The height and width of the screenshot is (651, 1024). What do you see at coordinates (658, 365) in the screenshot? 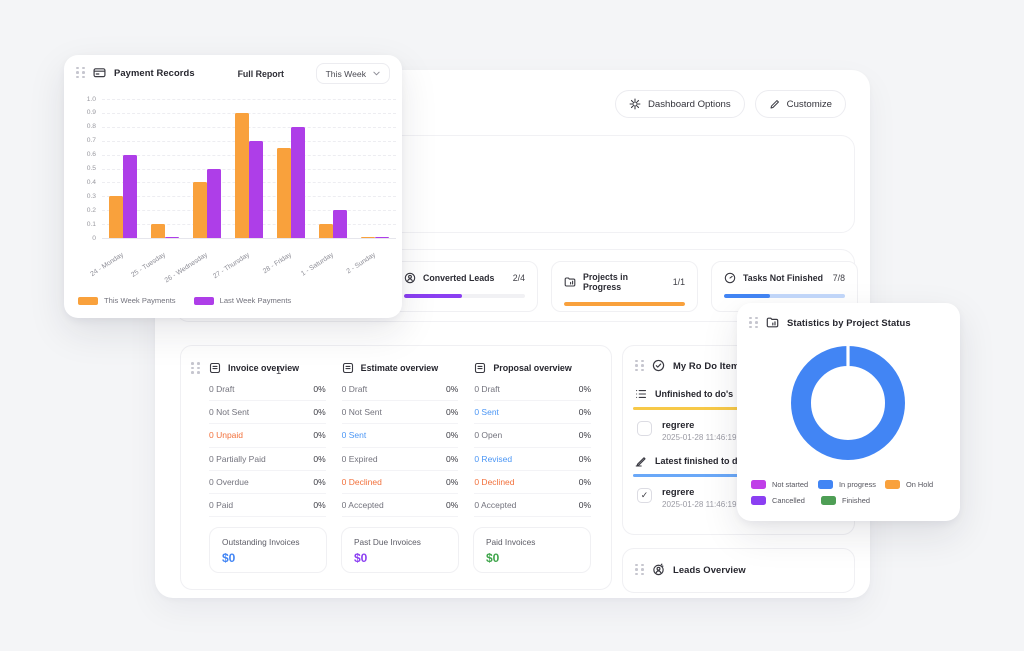
I see `circle-check-icon` at bounding box center [658, 365].